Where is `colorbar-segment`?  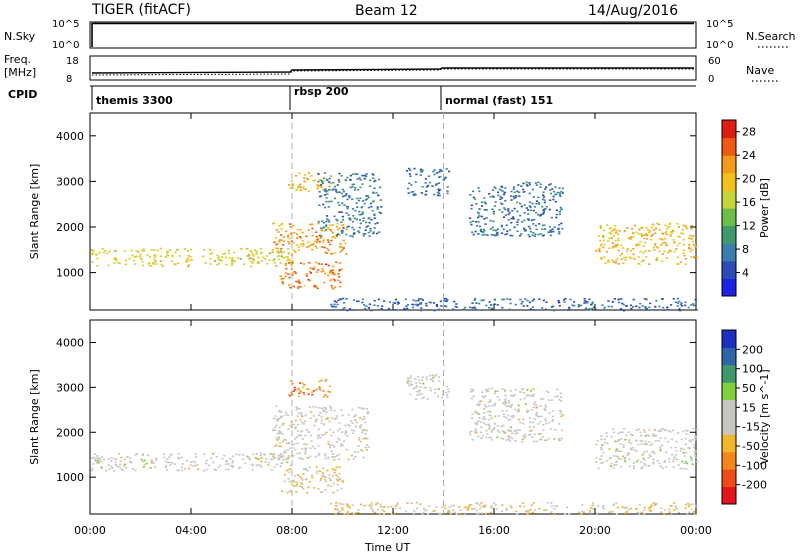
colorbar-segment is located at coordinates (729, 217).